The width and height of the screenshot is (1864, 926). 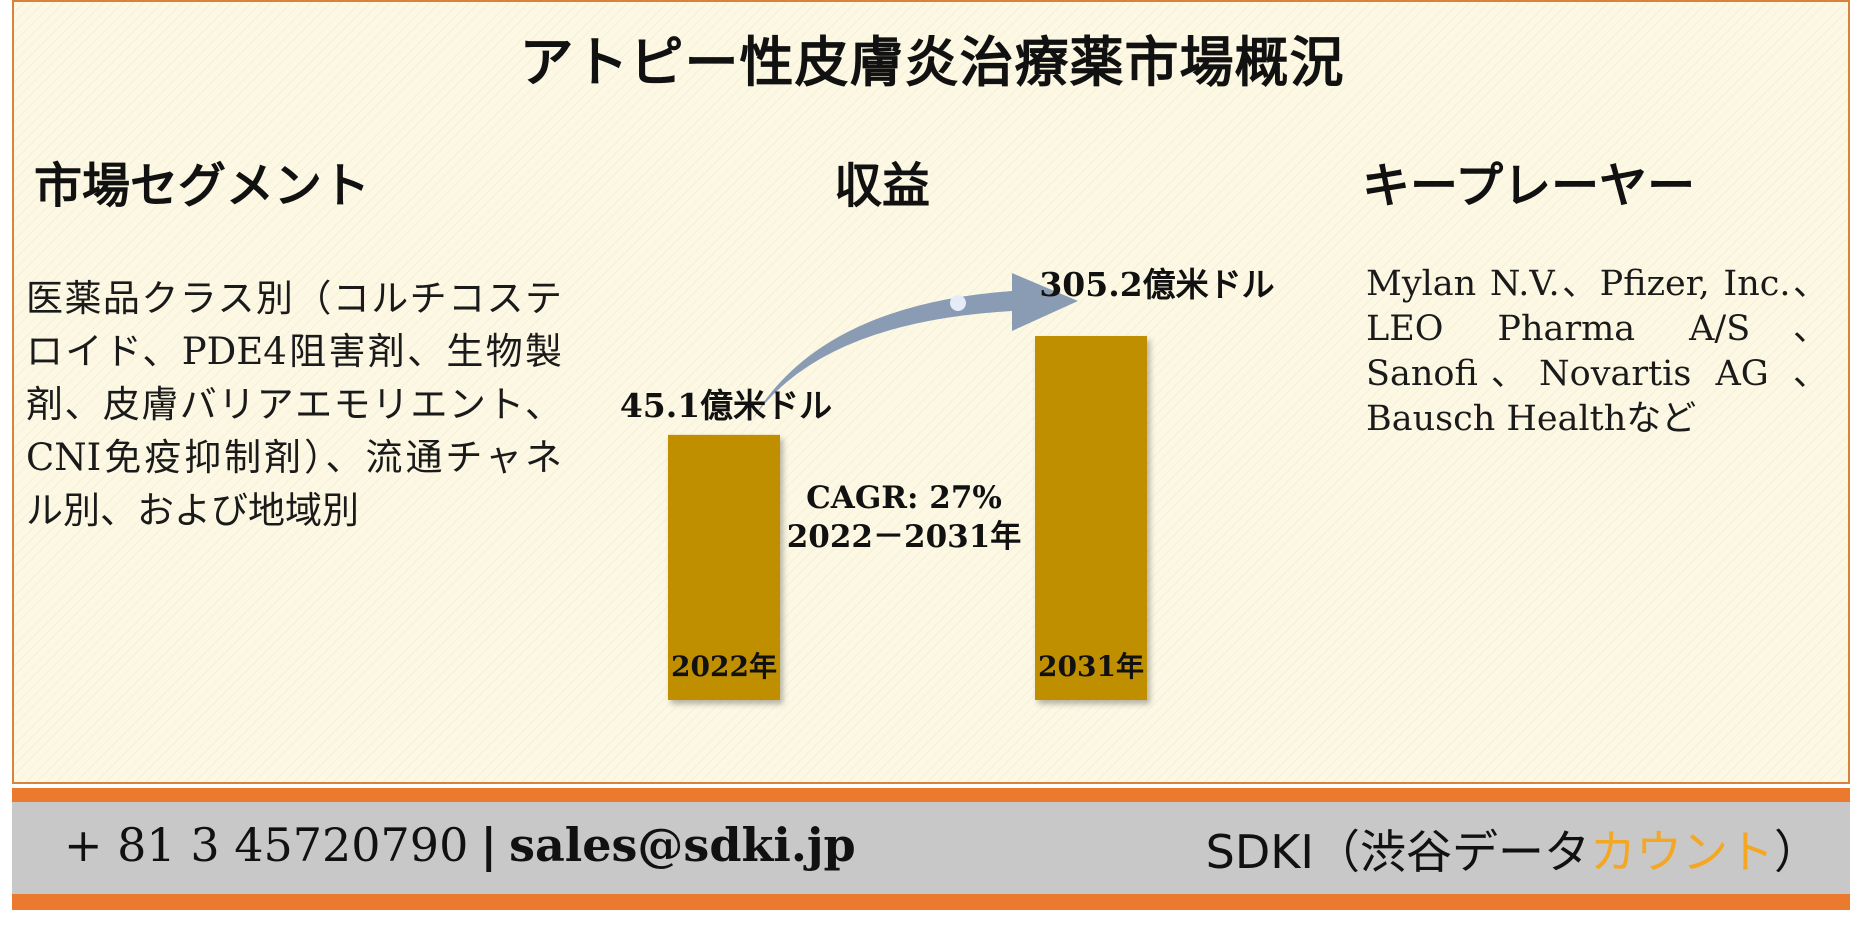 I want to click on bar-2022年, so click(x=724, y=567).